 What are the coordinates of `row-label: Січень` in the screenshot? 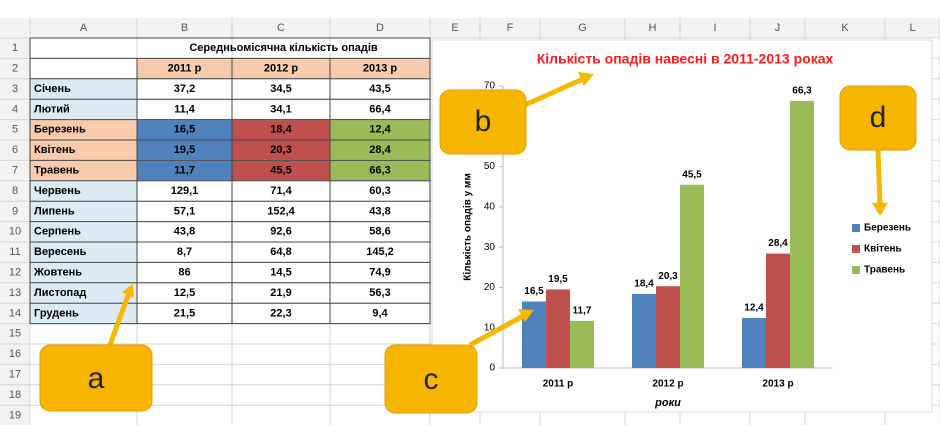 It's located at (52, 89).